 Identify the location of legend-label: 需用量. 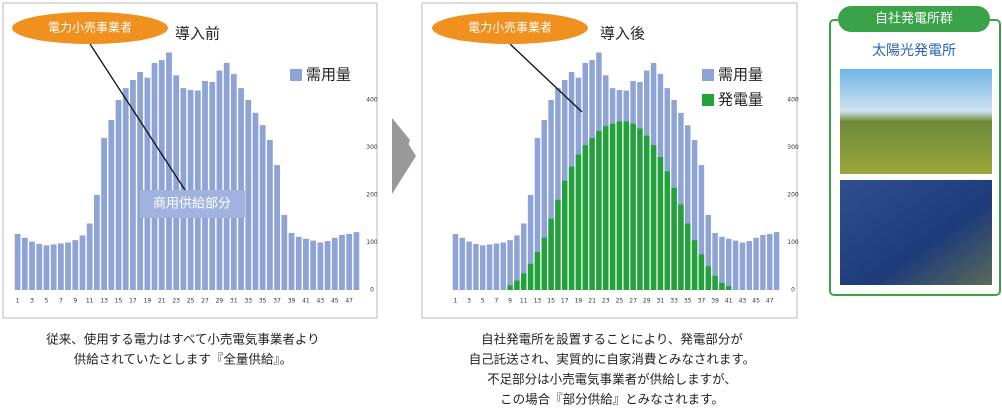
(328, 75).